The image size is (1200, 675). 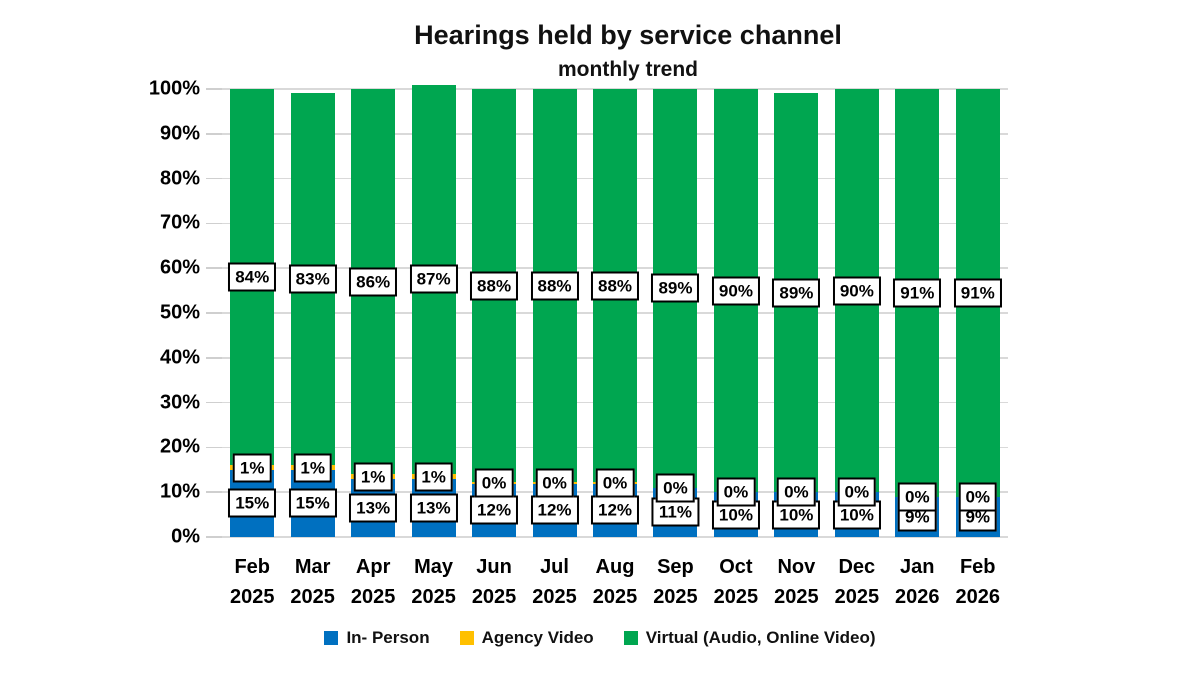 What do you see at coordinates (179, 357) in the screenshot?
I see `y-axis-tick-label-40: 40%` at bounding box center [179, 357].